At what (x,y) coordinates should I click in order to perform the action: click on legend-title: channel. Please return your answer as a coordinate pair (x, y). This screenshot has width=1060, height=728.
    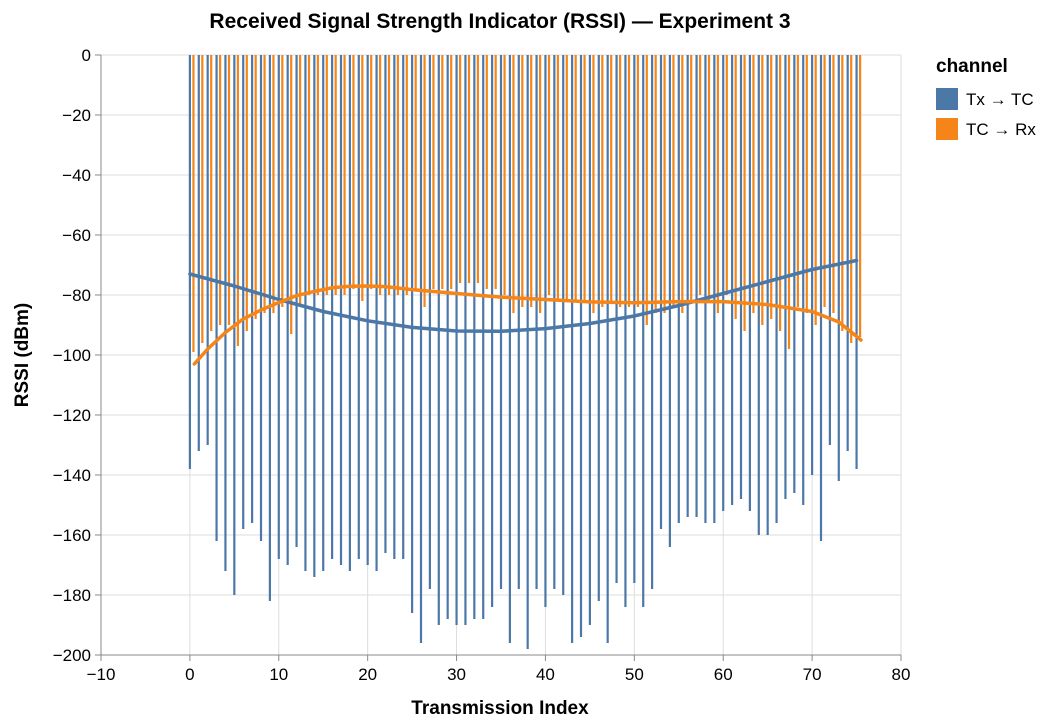
    Looking at the image, I should click on (972, 66).